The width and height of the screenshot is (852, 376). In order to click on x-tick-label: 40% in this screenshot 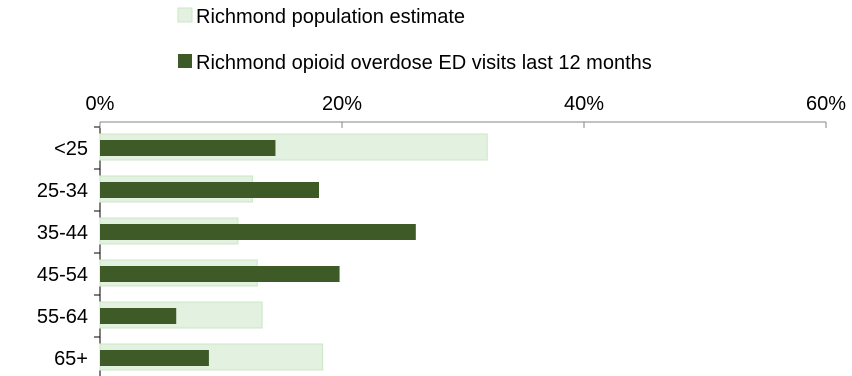, I will do `click(584, 104)`.